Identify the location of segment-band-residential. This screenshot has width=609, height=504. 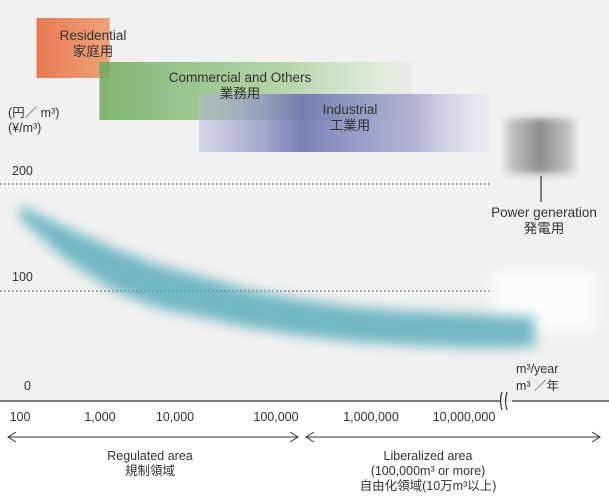
(73, 48).